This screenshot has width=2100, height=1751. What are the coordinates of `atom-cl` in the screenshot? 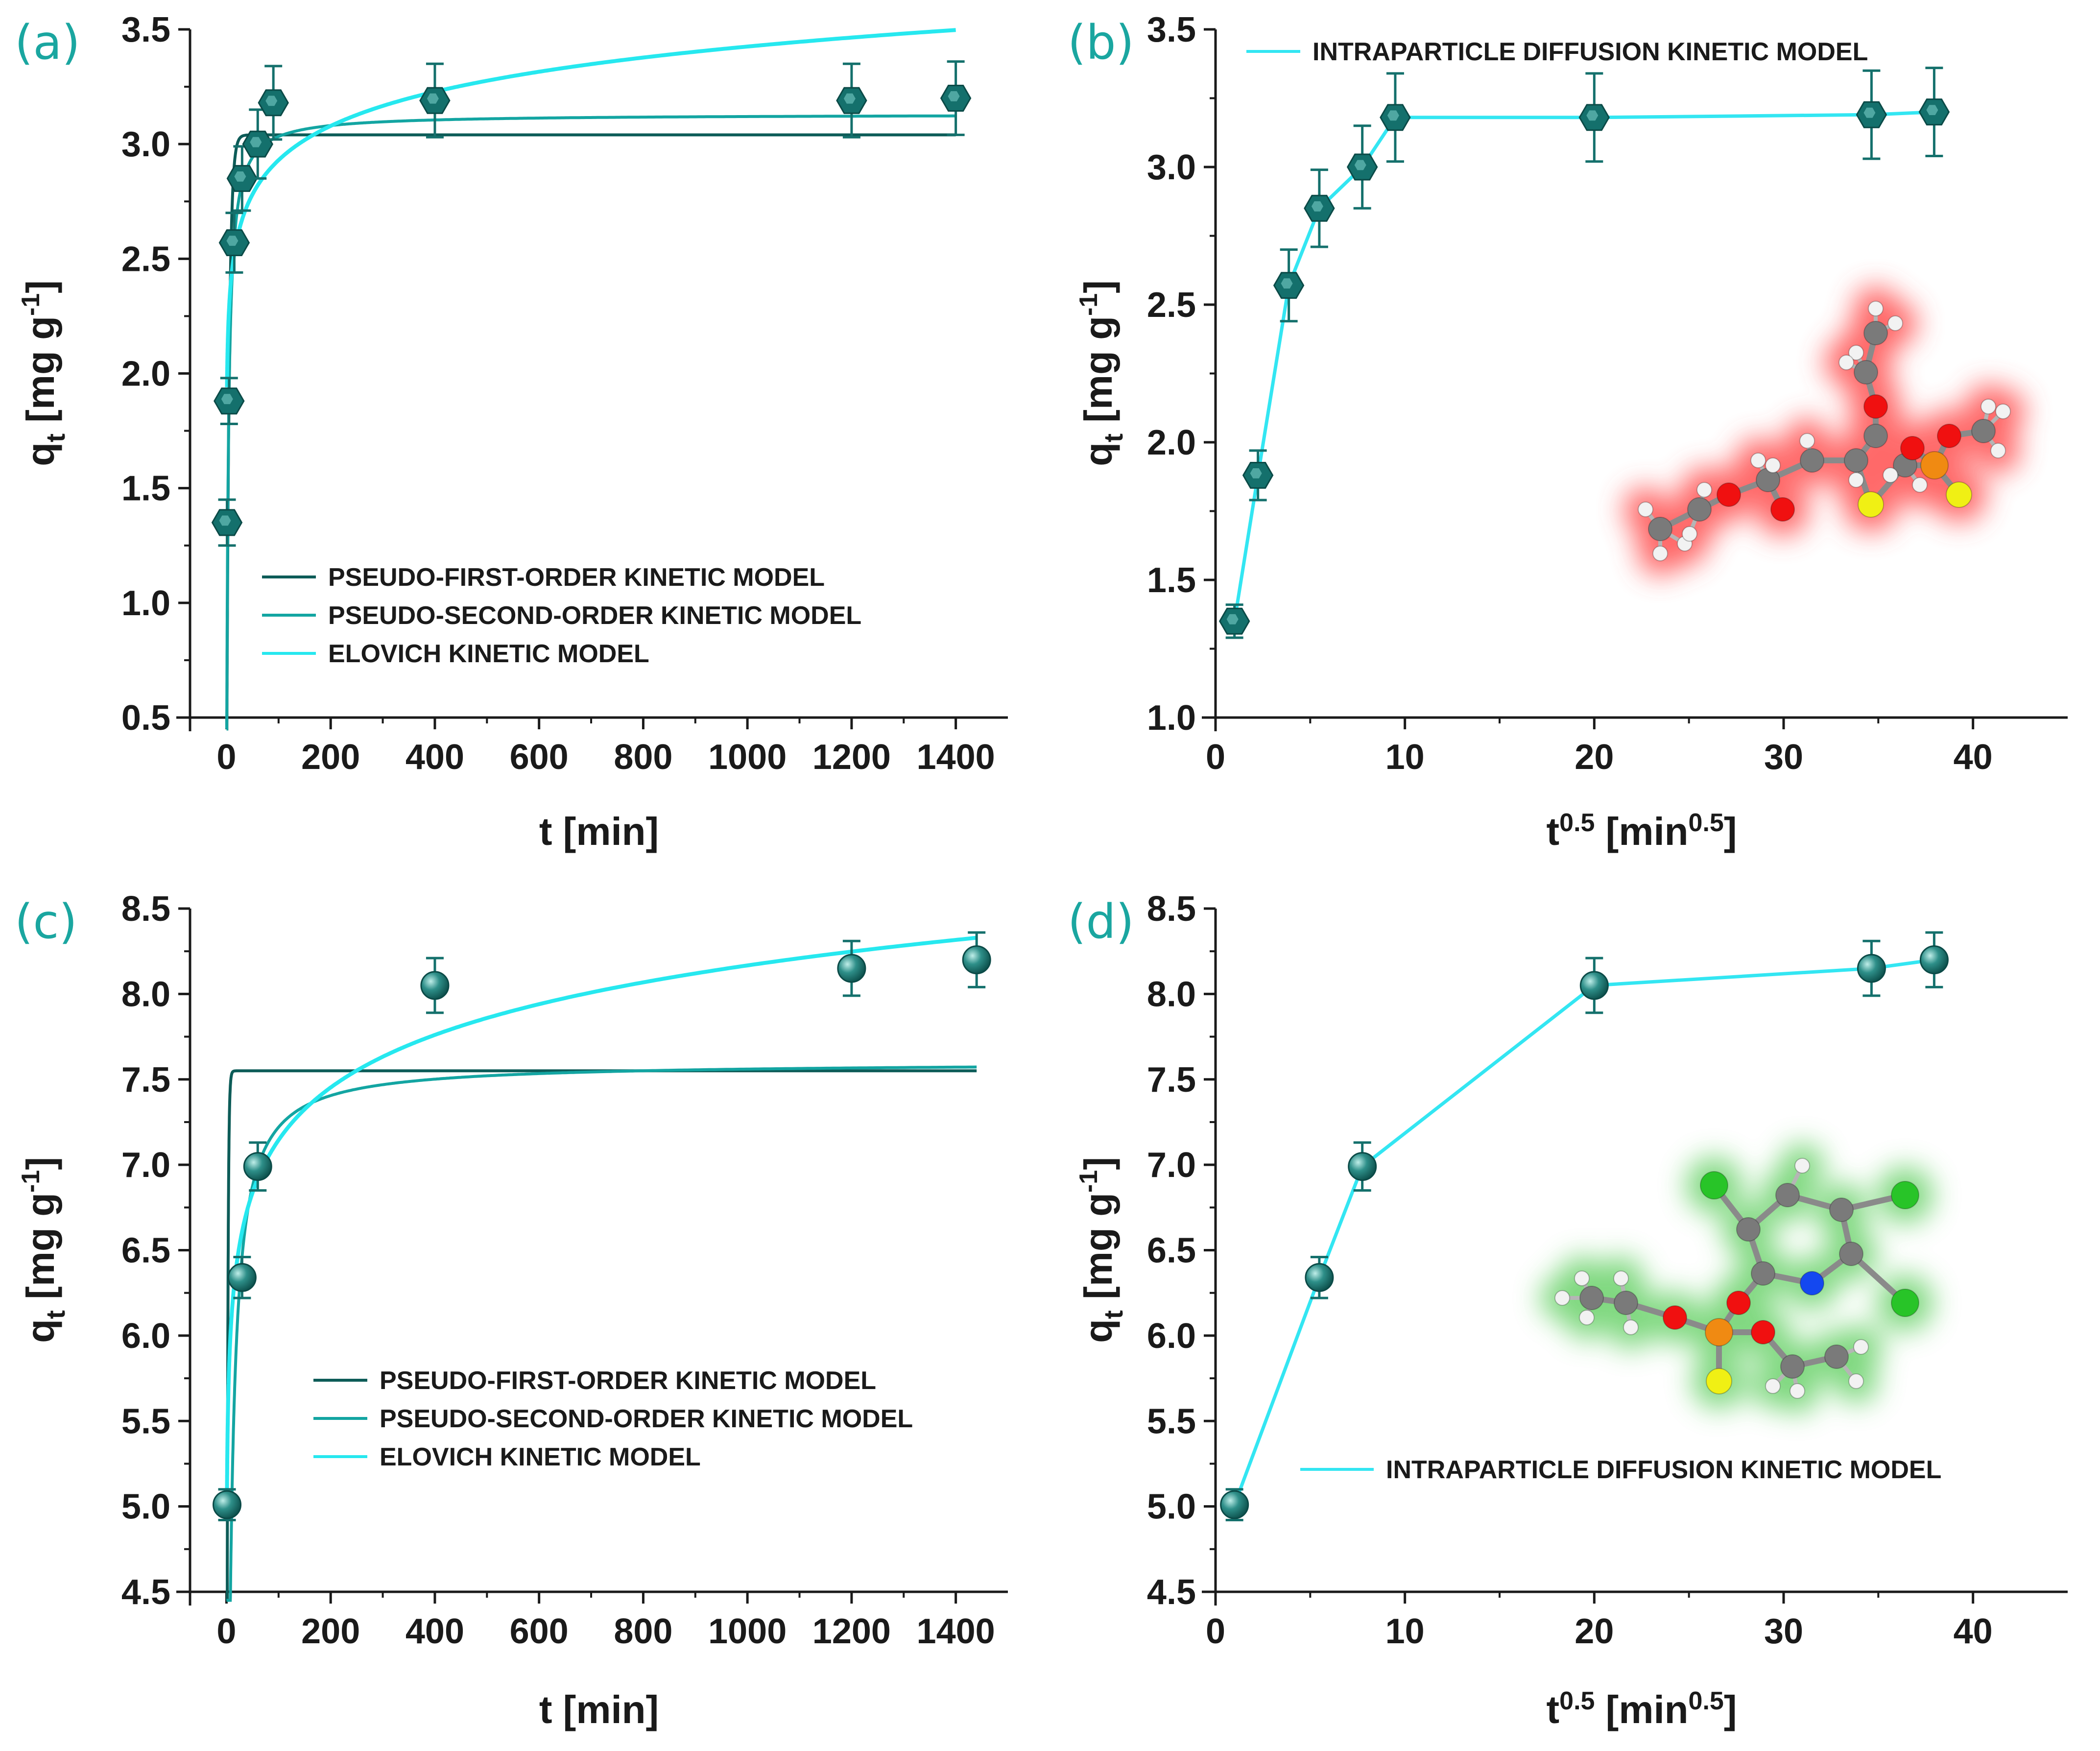 It's located at (1905, 1195).